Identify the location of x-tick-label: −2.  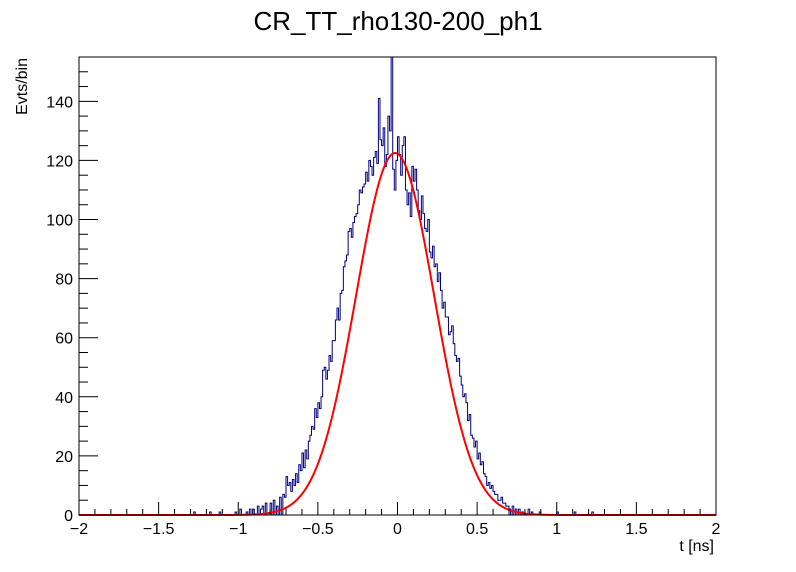
(79, 529).